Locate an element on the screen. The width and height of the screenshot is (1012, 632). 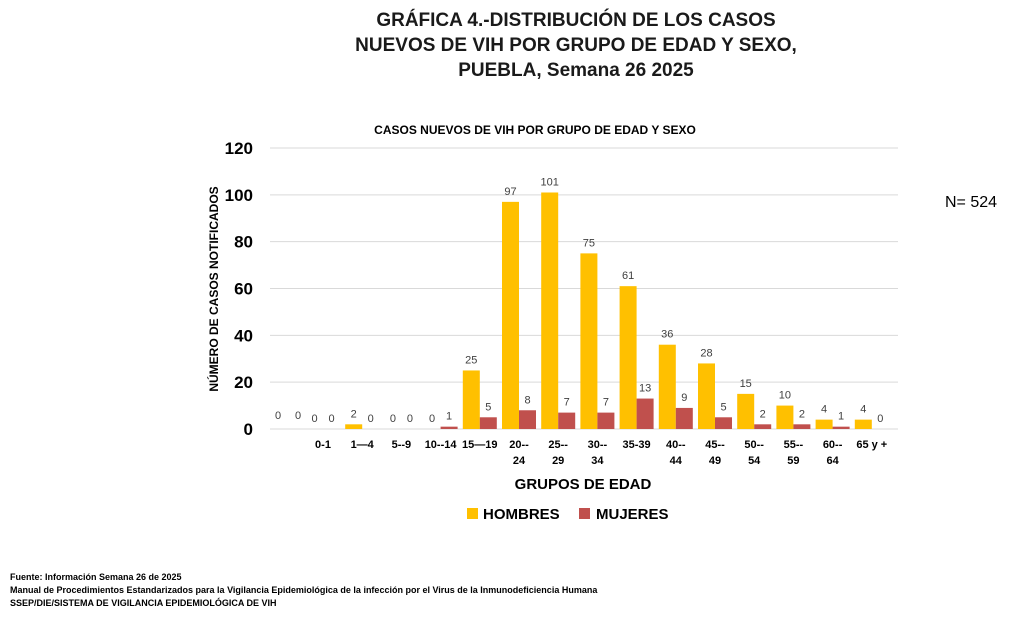
main-title-line-3: PUEBLA, Semana 26 2025 is located at coordinates (576, 70).